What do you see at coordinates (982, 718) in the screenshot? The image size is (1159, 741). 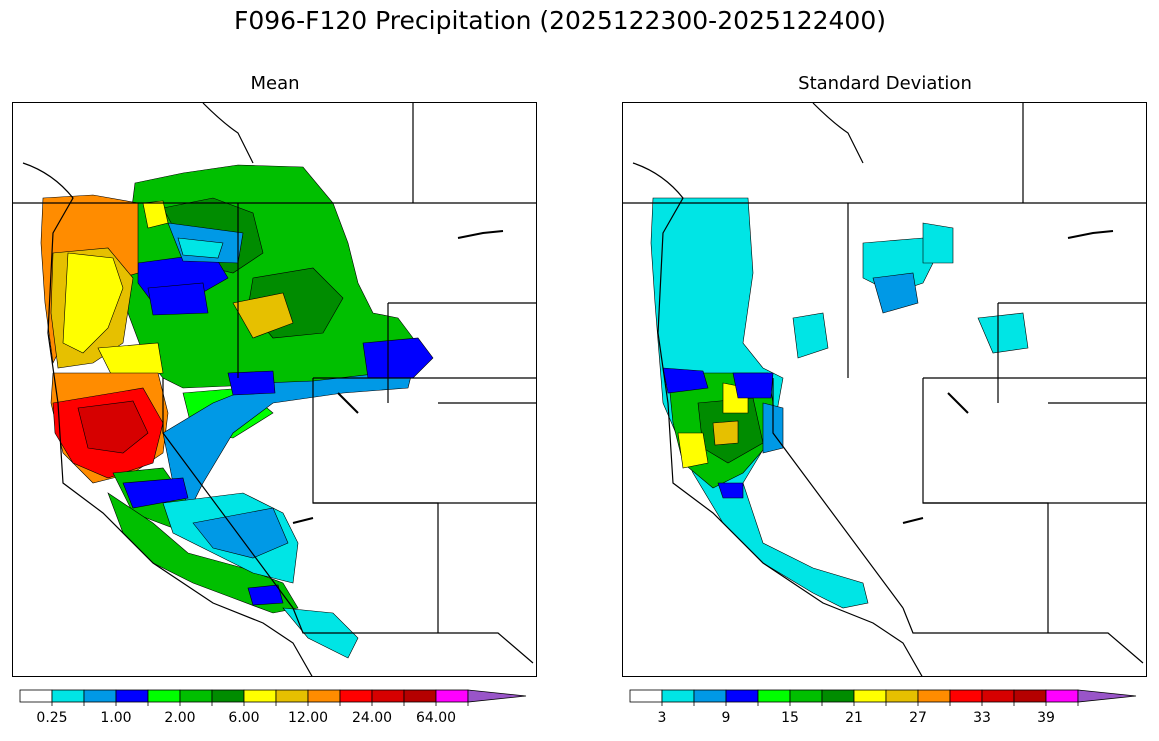 I see `colorbar-tick-label: 33` at bounding box center [982, 718].